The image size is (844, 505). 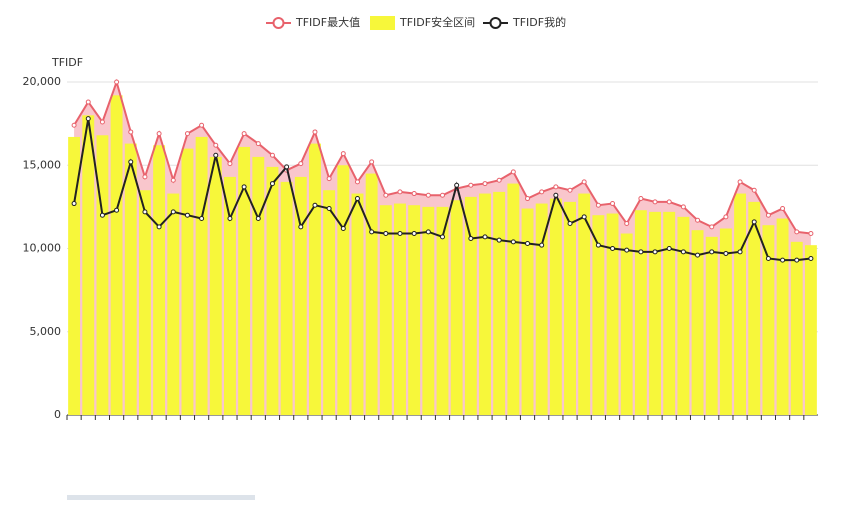 What do you see at coordinates (278, 23) in the screenshot?
I see `legend-marker` at bounding box center [278, 23].